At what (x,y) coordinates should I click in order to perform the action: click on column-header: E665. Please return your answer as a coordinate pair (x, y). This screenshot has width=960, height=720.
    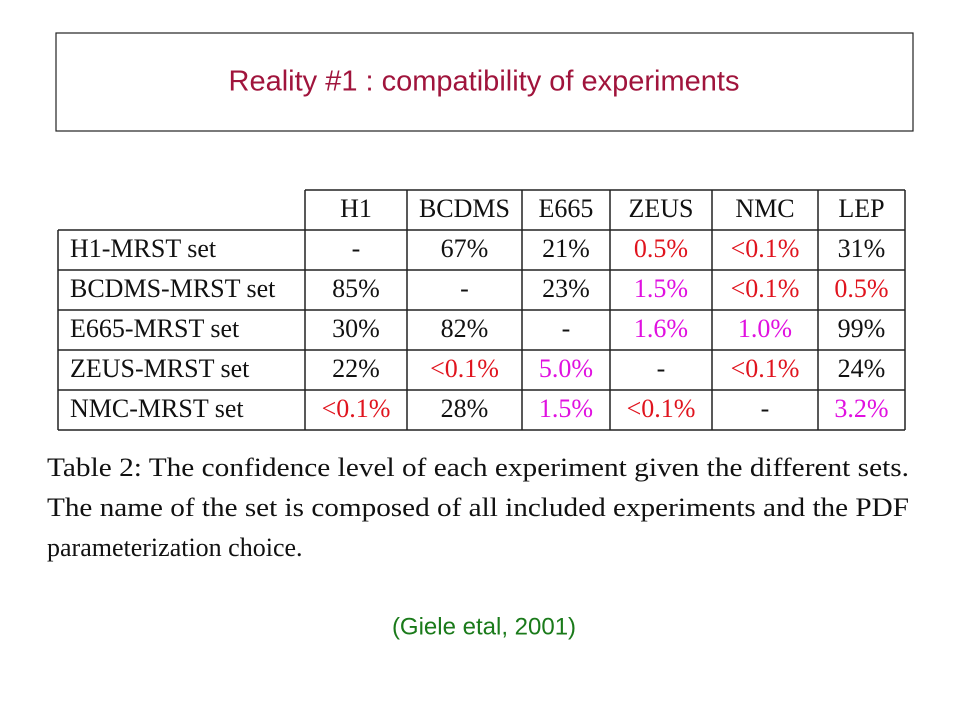
    Looking at the image, I should click on (566, 208).